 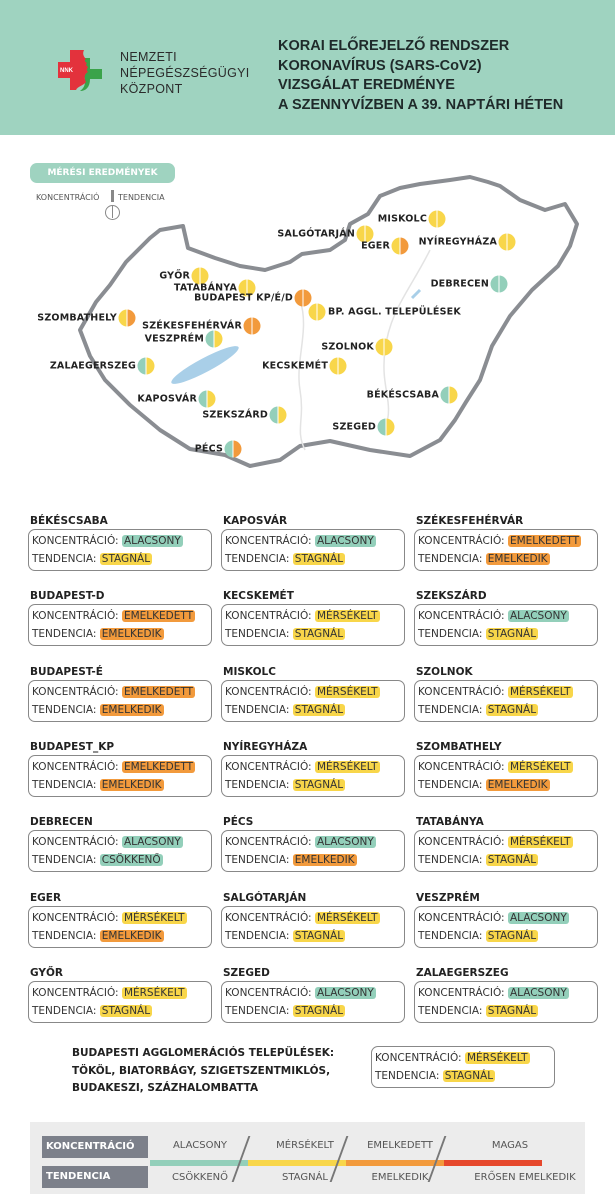 I want to click on org-line: KÖZPONT, so click(x=151, y=89).